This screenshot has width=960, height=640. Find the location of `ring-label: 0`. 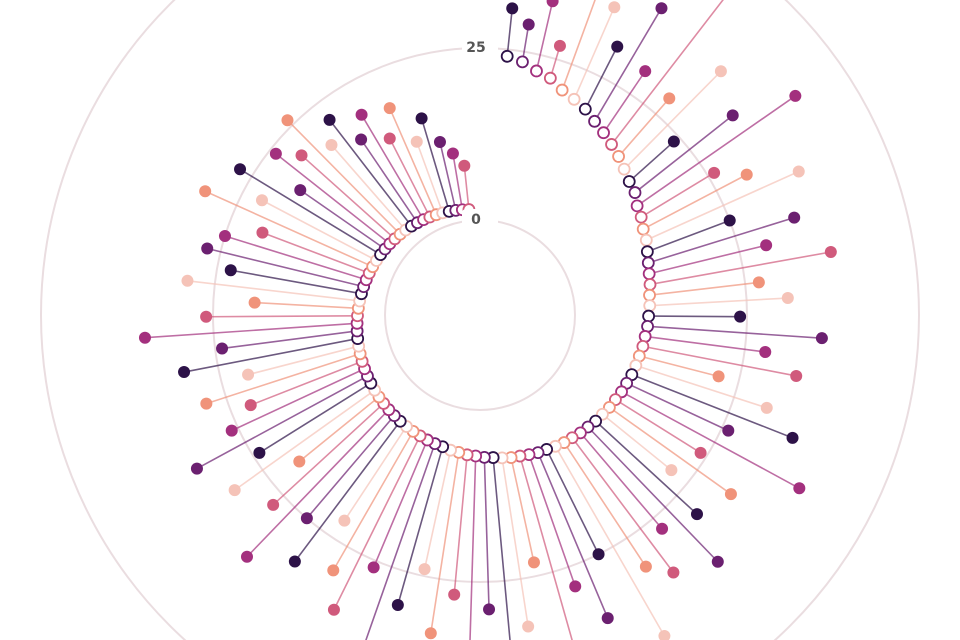

ring-label: 0 is located at coordinates (476, 220).